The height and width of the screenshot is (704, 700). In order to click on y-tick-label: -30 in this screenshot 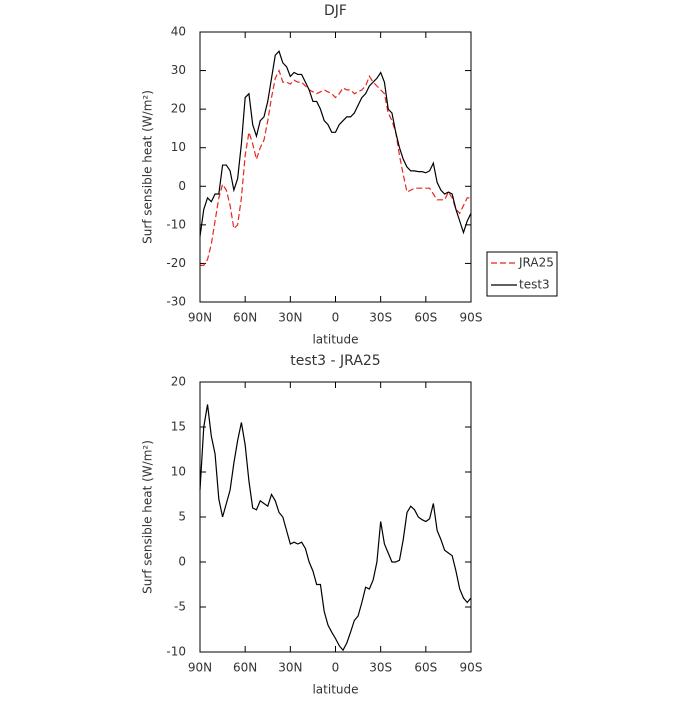, I will do `click(176, 302)`.